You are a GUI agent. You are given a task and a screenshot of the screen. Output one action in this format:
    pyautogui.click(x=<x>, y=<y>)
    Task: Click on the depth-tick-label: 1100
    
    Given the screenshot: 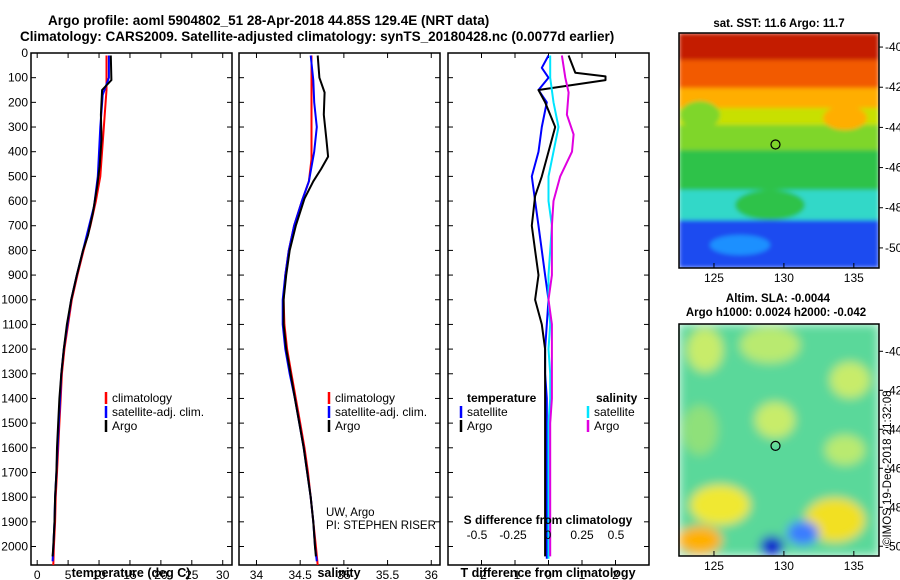 What is the action you would take?
    pyautogui.click(x=15, y=324)
    